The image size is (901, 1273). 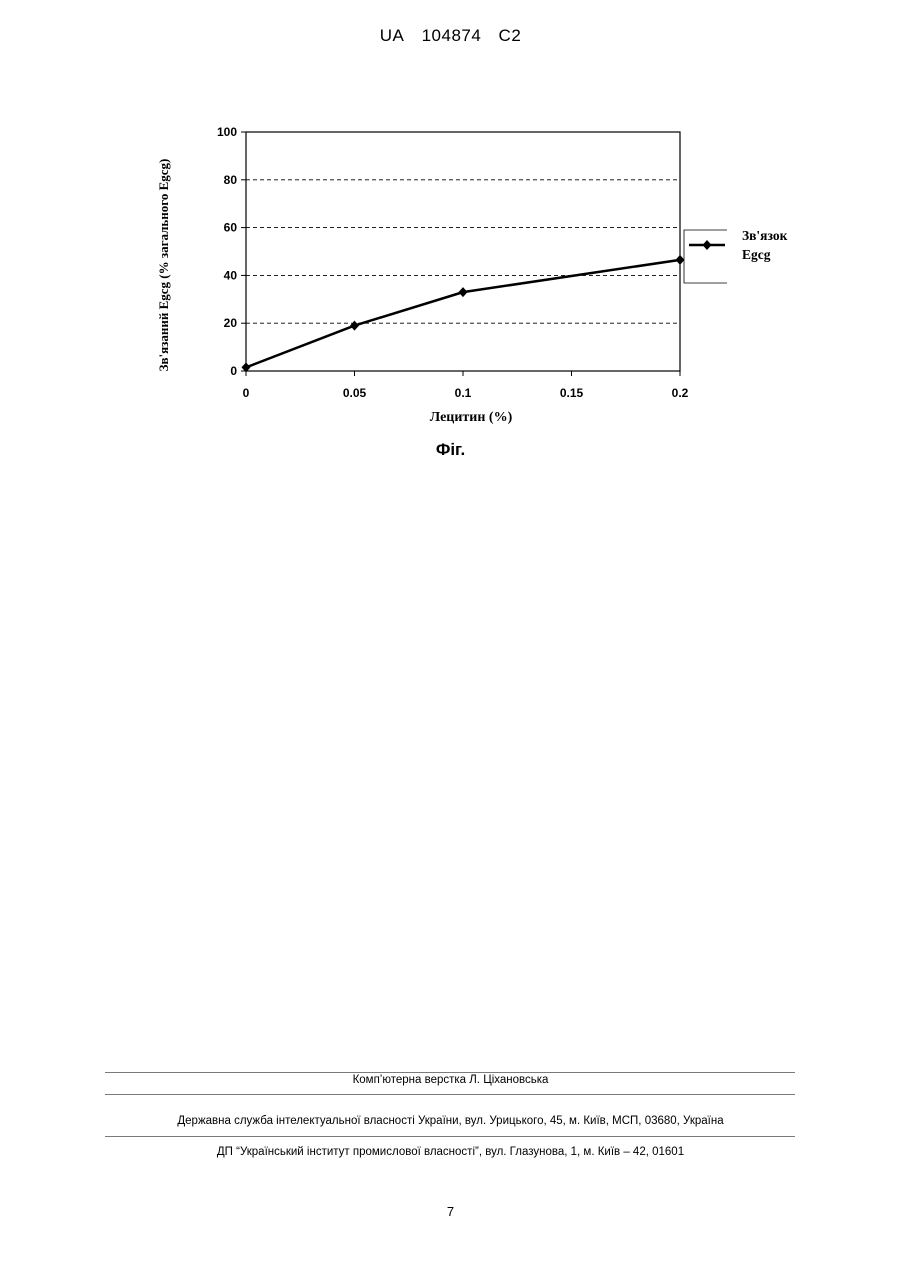 I want to click on x-tick-label: 0.15, so click(x=572, y=393).